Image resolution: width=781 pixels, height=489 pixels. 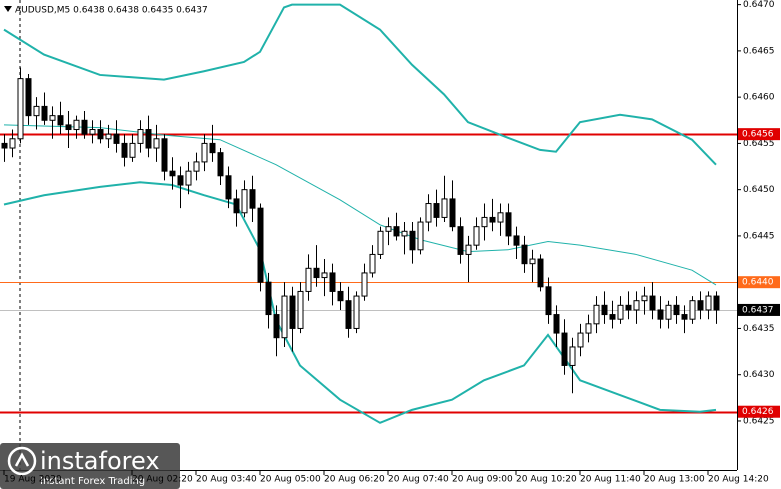 What do you see at coordinates (33, 480) in the screenshot?
I see `x-tick-label: 19 Aug 2020` at bounding box center [33, 480].